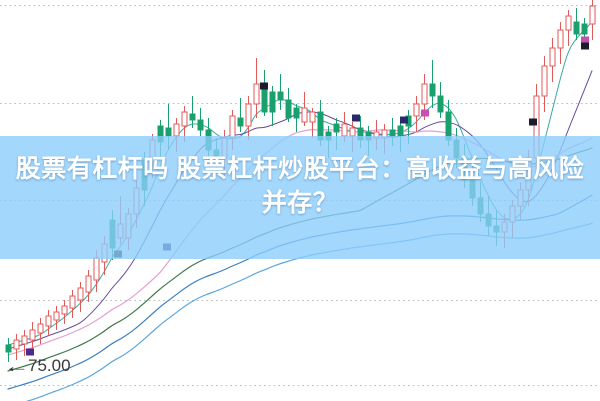 The height and width of the screenshot is (401, 600). Describe the element at coordinates (17, 366) in the screenshot. I see `left-arrow-icon: ←` at that location.